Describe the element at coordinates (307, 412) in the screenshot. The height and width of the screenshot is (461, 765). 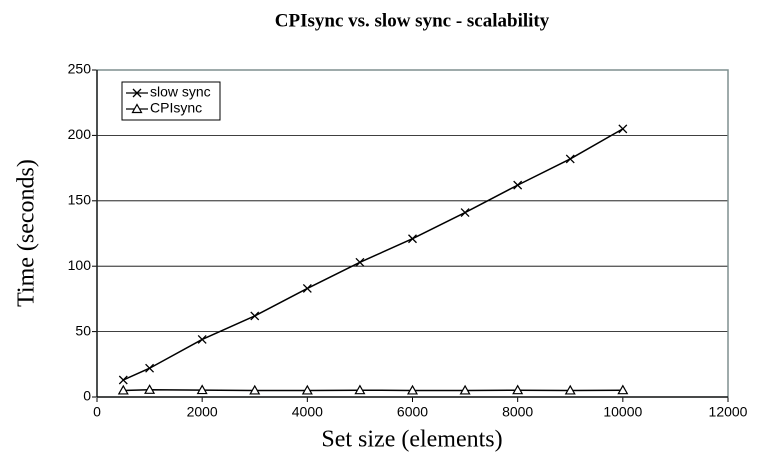
I see `x-tick-label: 4000` at that location.